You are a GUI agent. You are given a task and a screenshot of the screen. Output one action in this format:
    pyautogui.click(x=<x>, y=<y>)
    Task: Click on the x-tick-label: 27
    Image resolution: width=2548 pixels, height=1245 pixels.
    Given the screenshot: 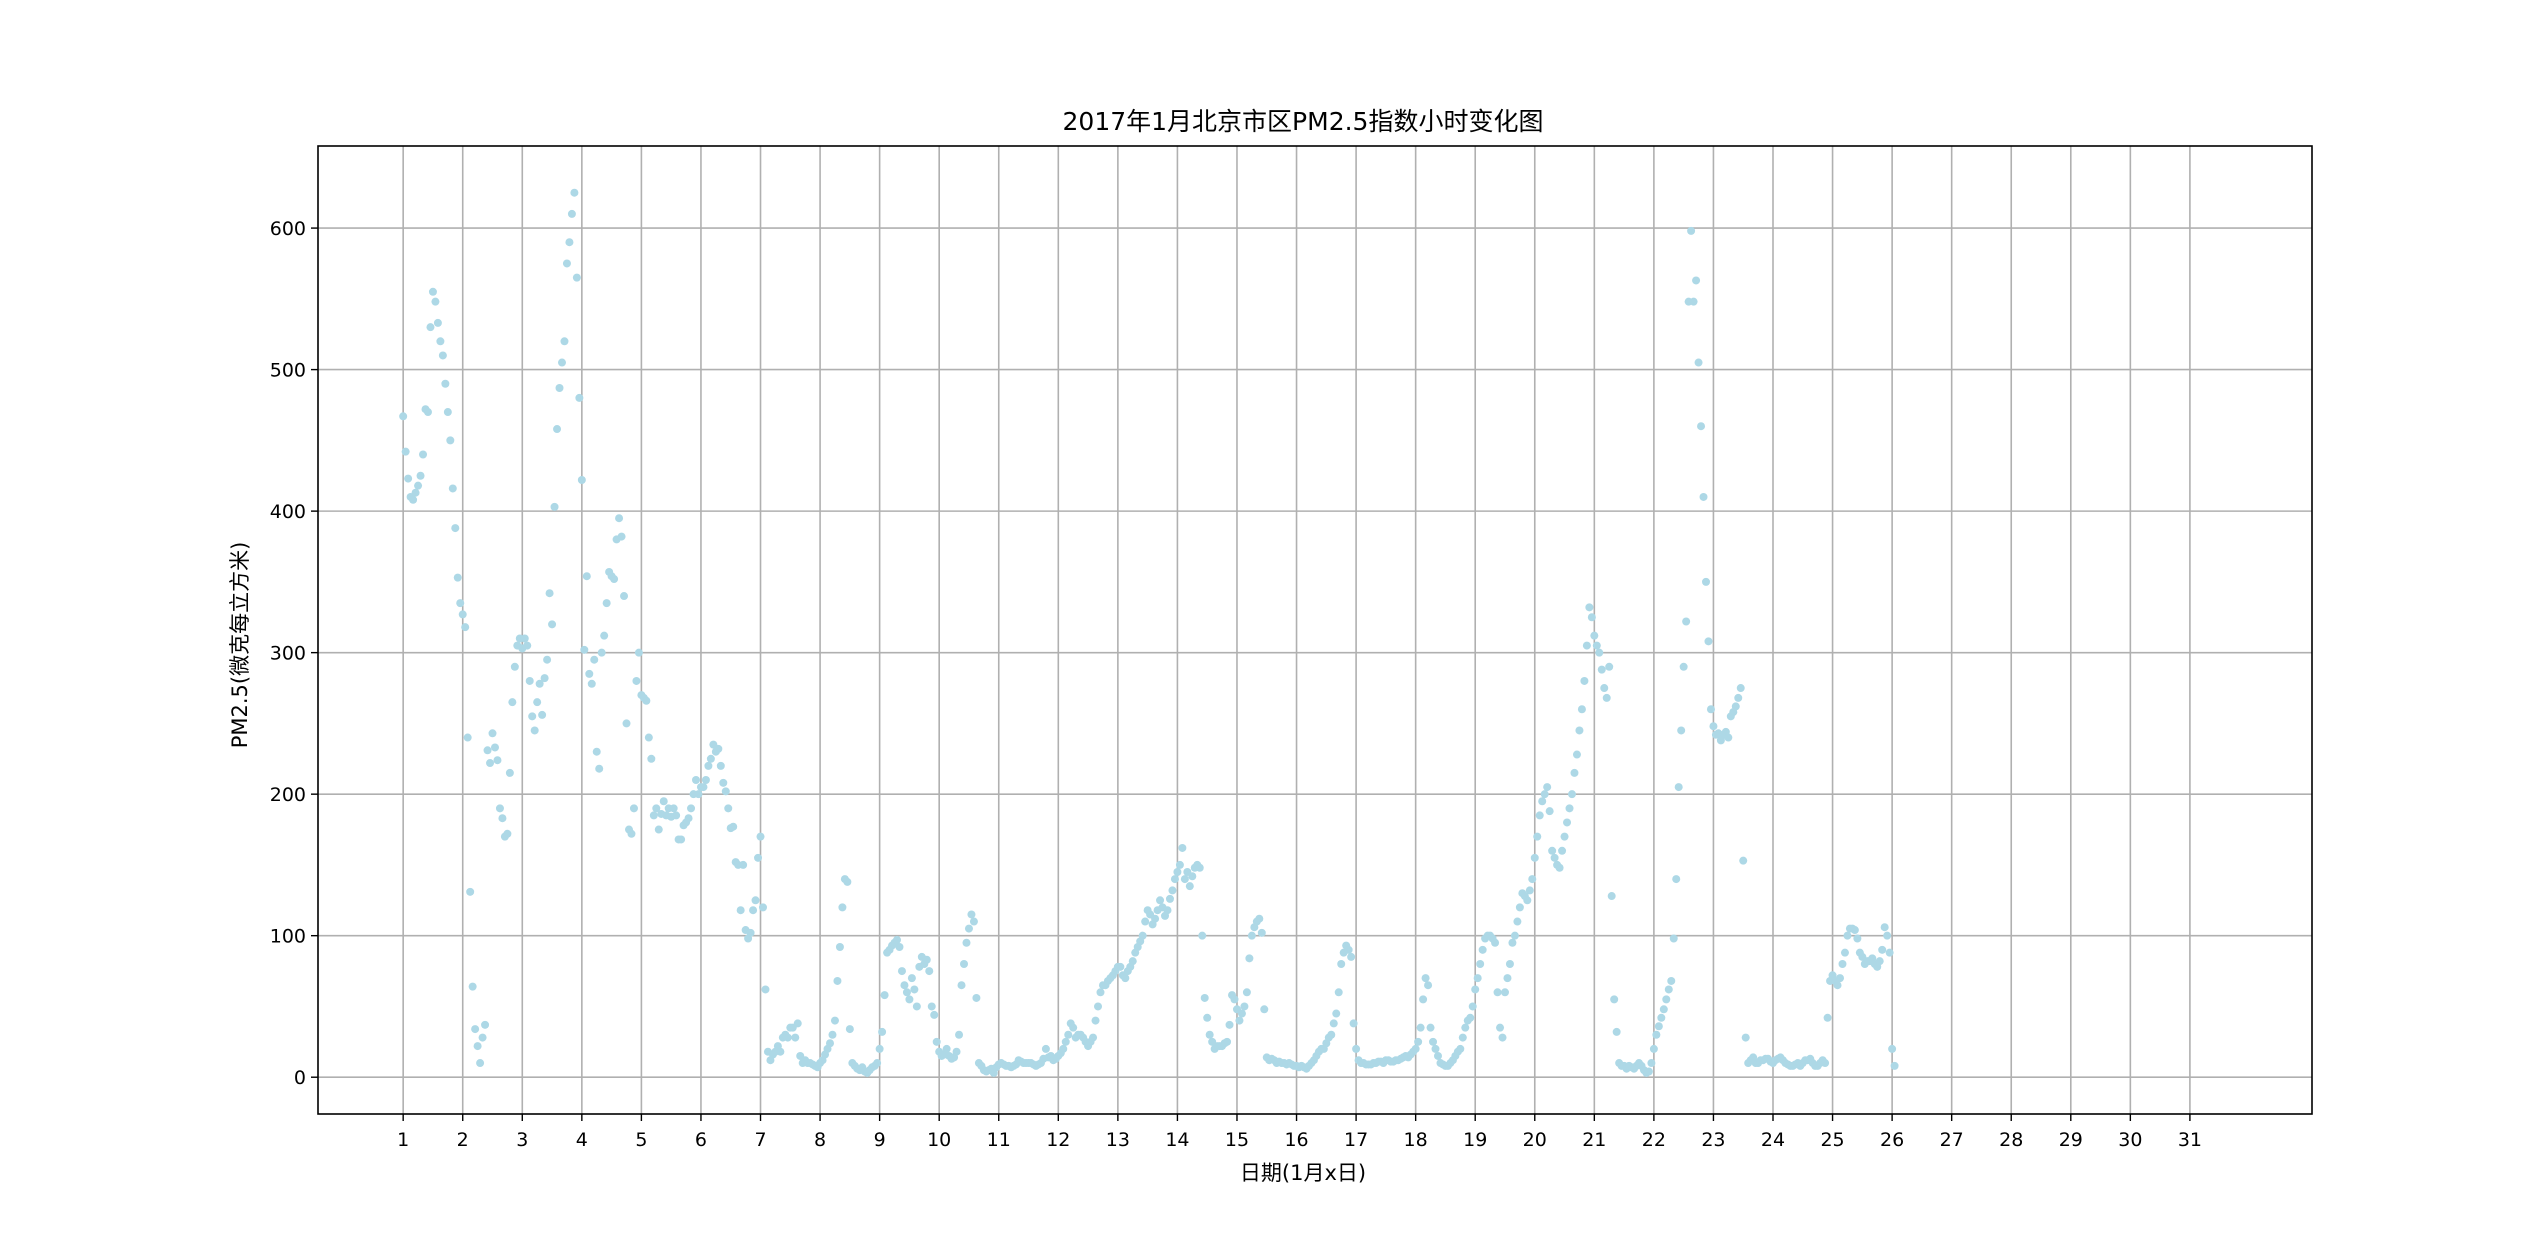 What is the action you would take?
    pyautogui.click(x=1952, y=1140)
    